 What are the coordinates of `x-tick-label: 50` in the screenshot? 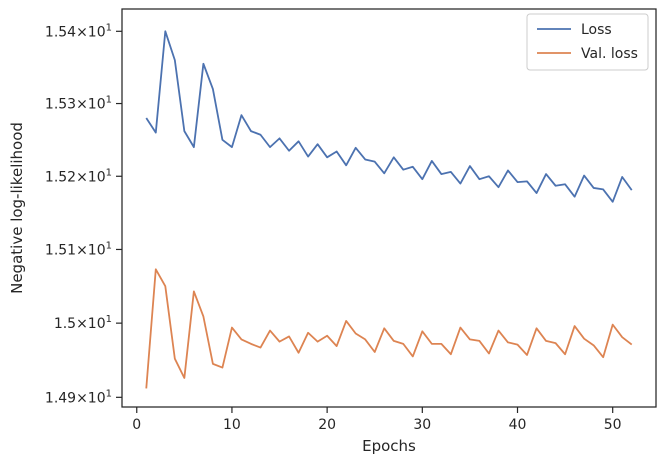 It's located at (613, 425).